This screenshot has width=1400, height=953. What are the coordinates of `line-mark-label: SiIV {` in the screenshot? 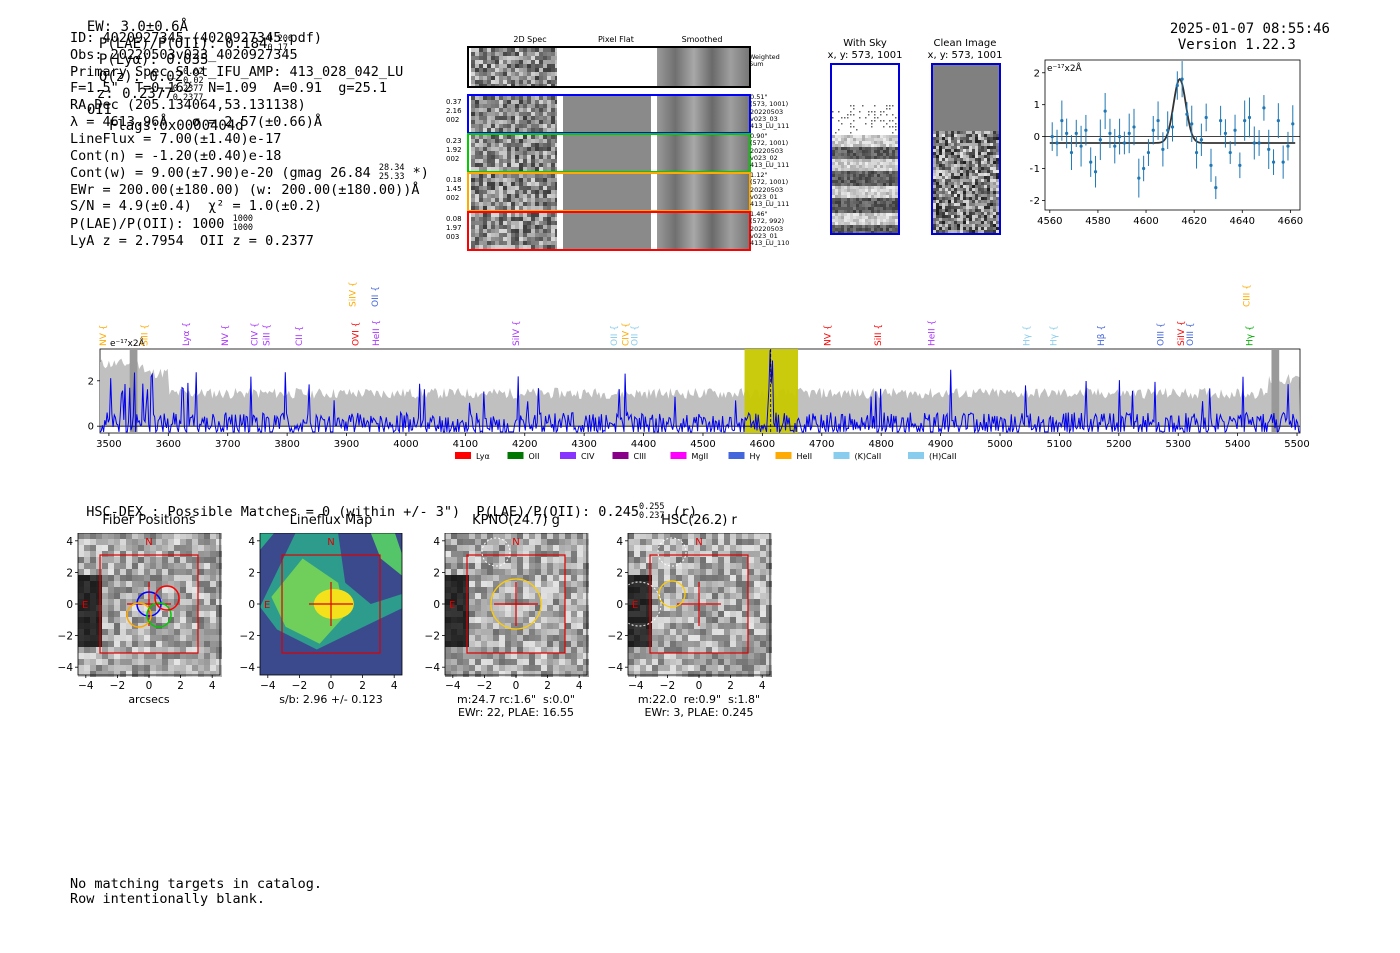 It's located at (1182, 333).